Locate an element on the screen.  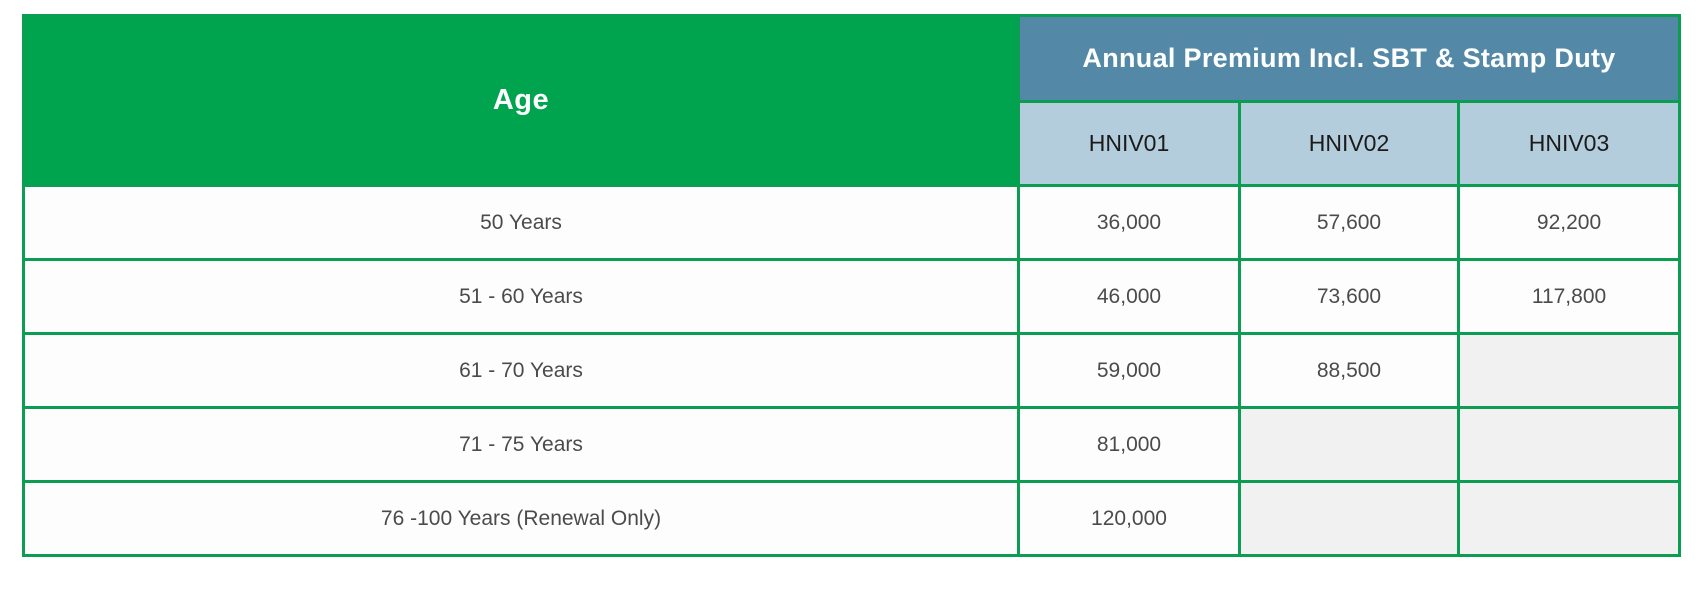
age-cell: 50 Years is located at coordinates (521, 222).